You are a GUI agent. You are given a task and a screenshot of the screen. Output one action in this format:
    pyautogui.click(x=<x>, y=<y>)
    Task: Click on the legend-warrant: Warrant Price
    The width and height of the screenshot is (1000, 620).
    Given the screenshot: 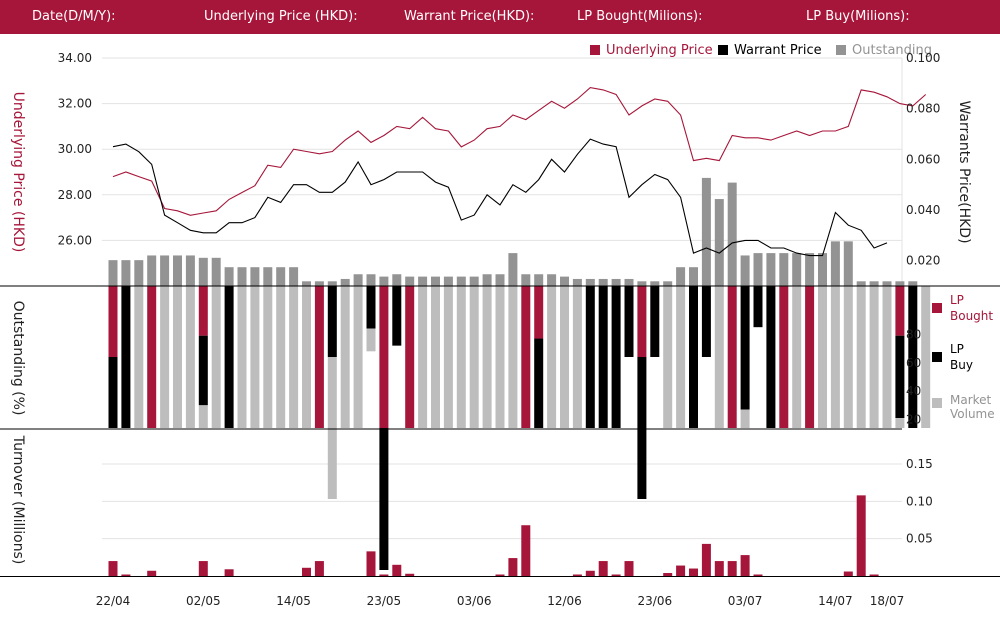 What is the action you would take?
    pyautogui.click(x=770, y=50)
    